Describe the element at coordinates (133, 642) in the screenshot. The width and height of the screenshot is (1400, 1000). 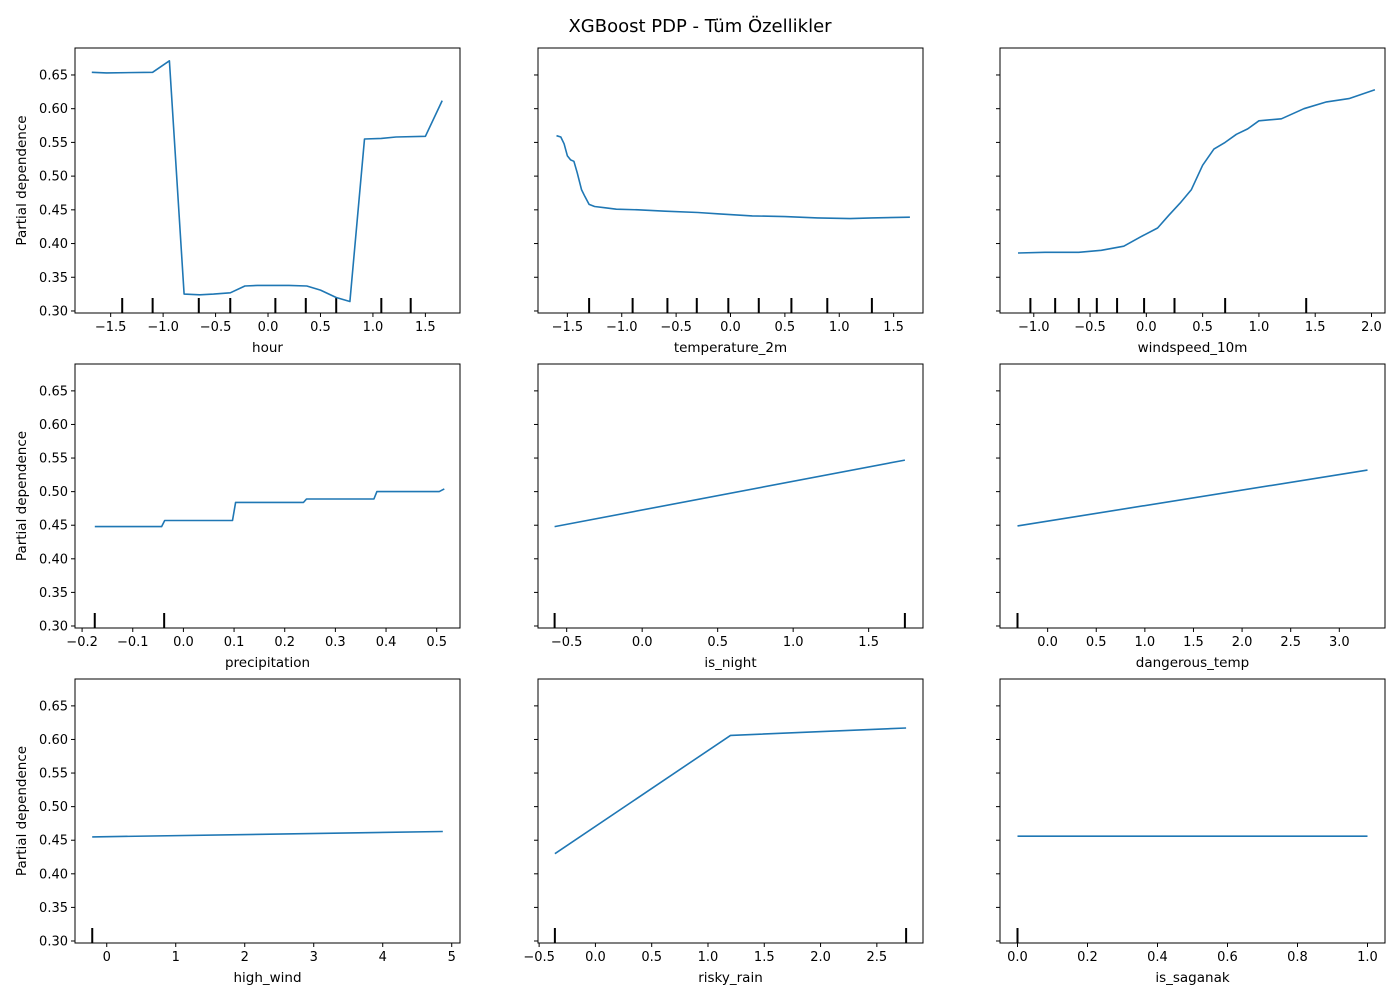
I see `x-tick-label: −0.1` at that location.